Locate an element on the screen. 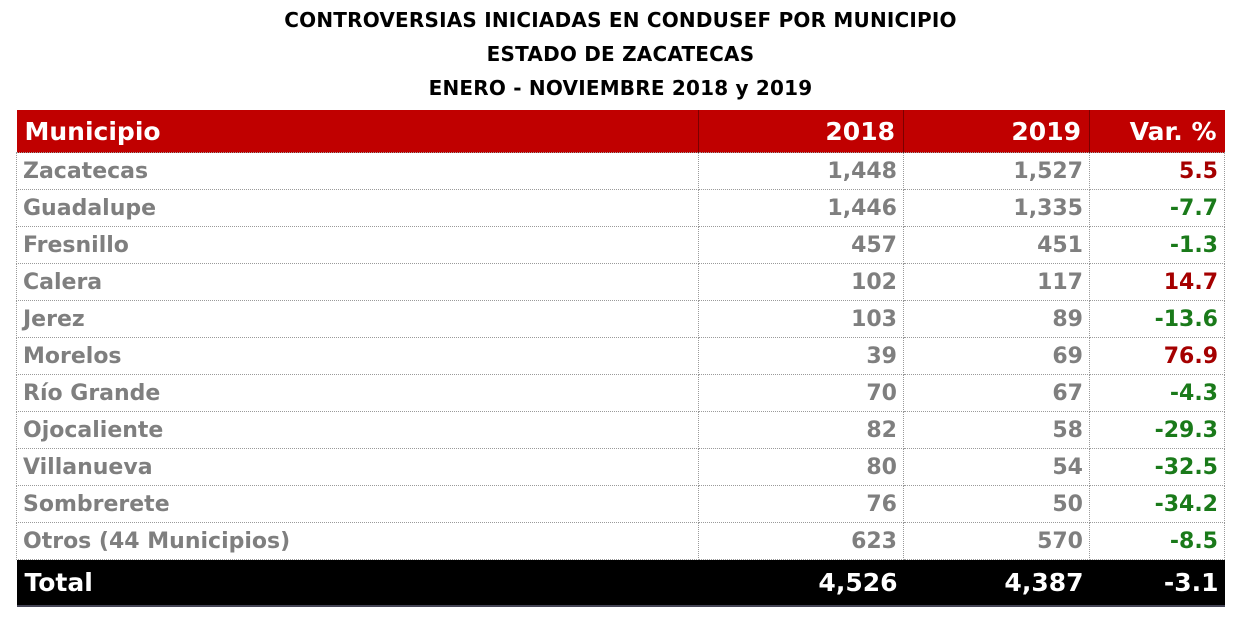  variation-cell: -8.5 is located at coordinates (1157, 541).